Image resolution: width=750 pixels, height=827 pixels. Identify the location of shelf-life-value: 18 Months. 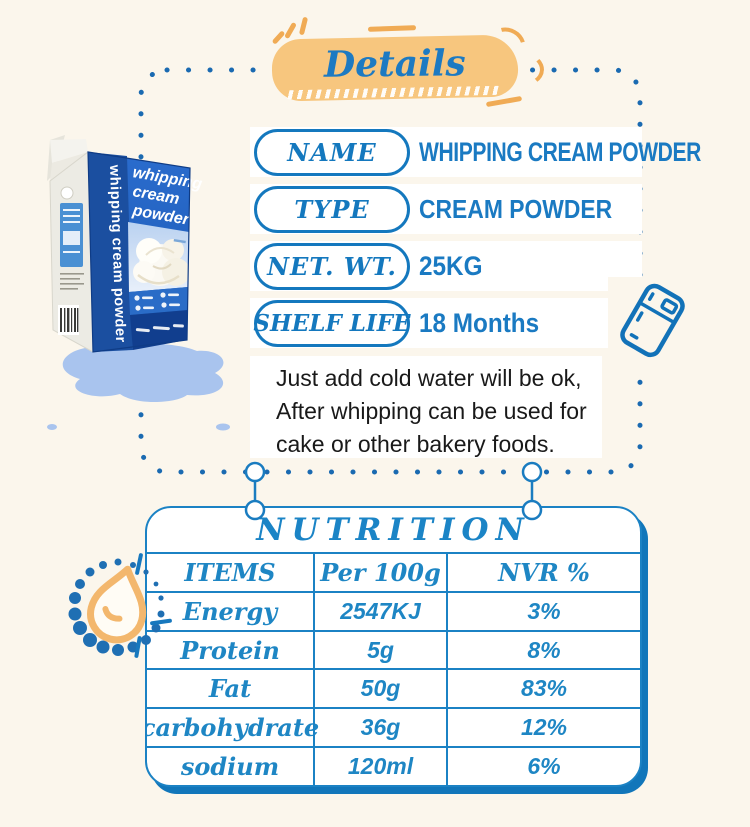
(479, 322).